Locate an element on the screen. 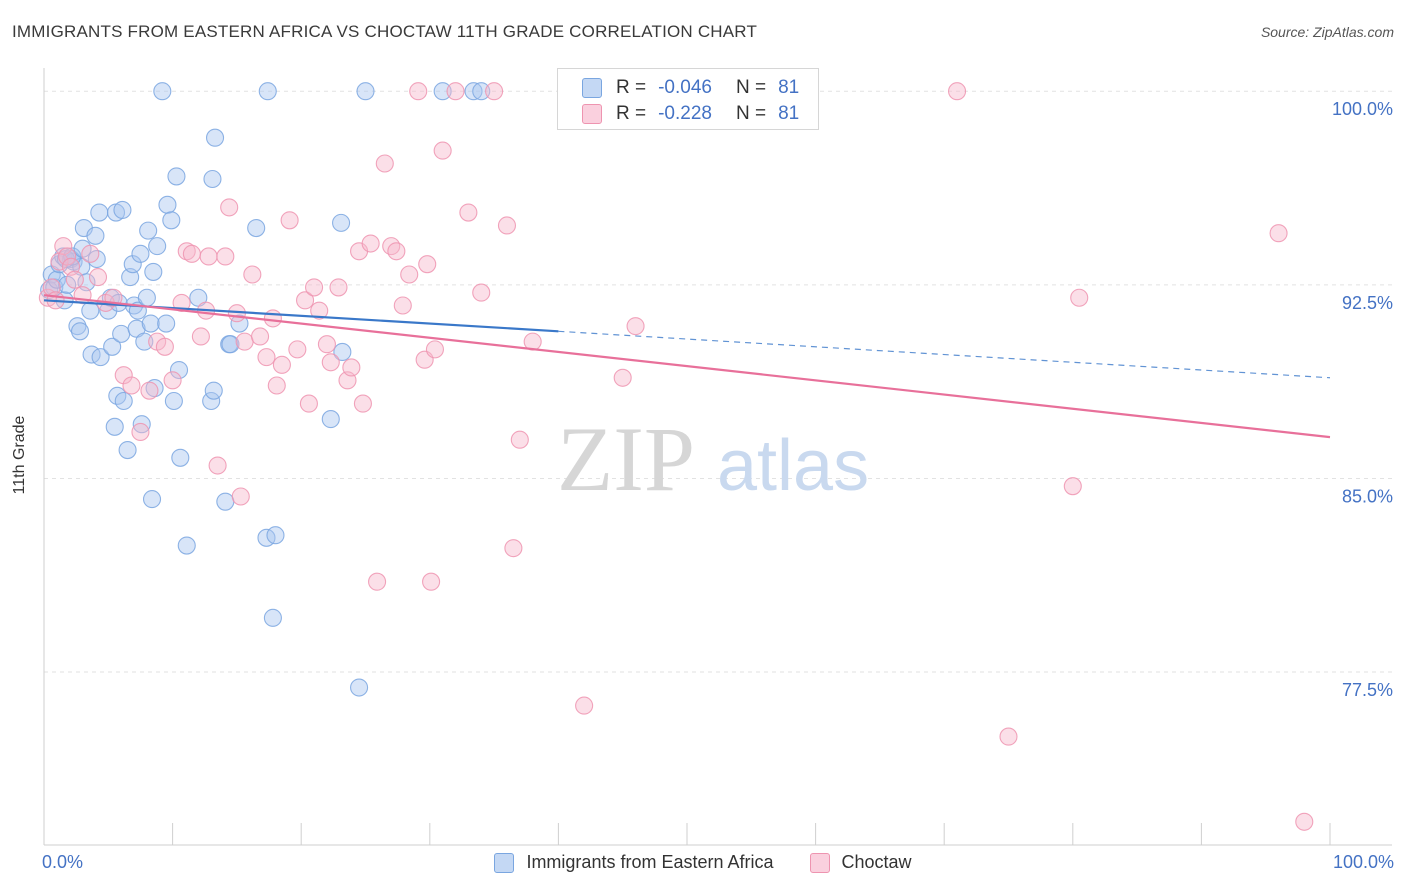 The image size is (1406, 892). legend-label-eastern-africa: Immigrants from Eastern Africa is located at coordinates (650, 862).